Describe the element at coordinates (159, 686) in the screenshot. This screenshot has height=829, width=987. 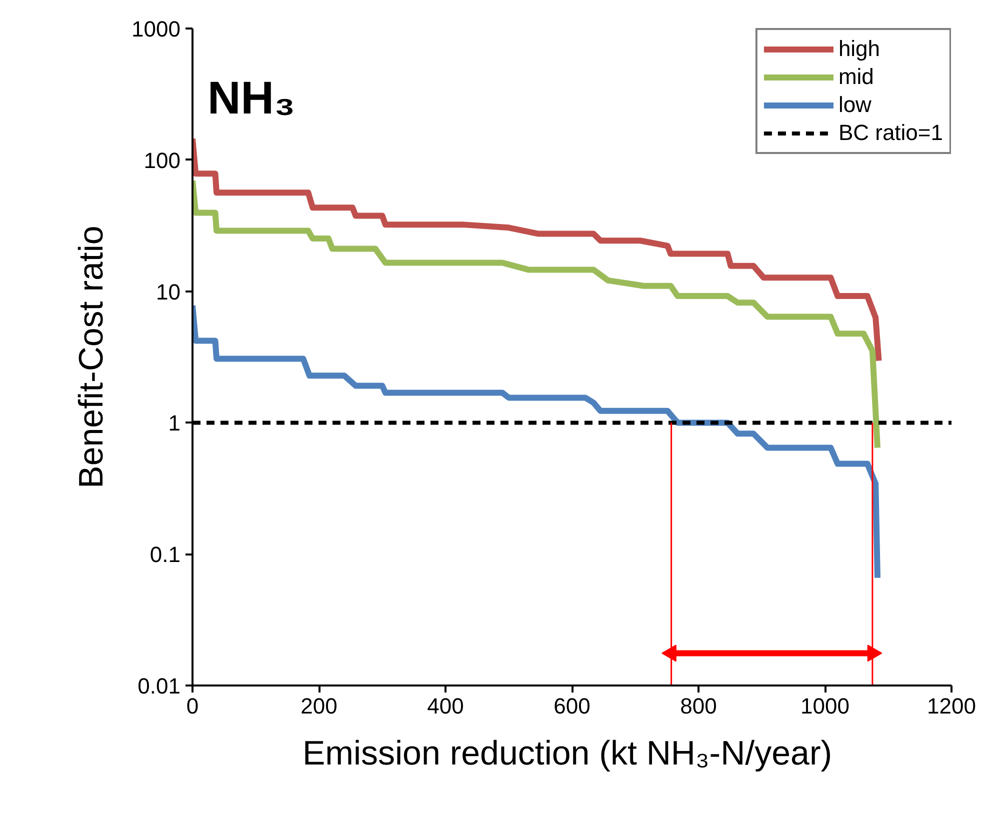
I see `y-tick-label: 0.01` at that location.